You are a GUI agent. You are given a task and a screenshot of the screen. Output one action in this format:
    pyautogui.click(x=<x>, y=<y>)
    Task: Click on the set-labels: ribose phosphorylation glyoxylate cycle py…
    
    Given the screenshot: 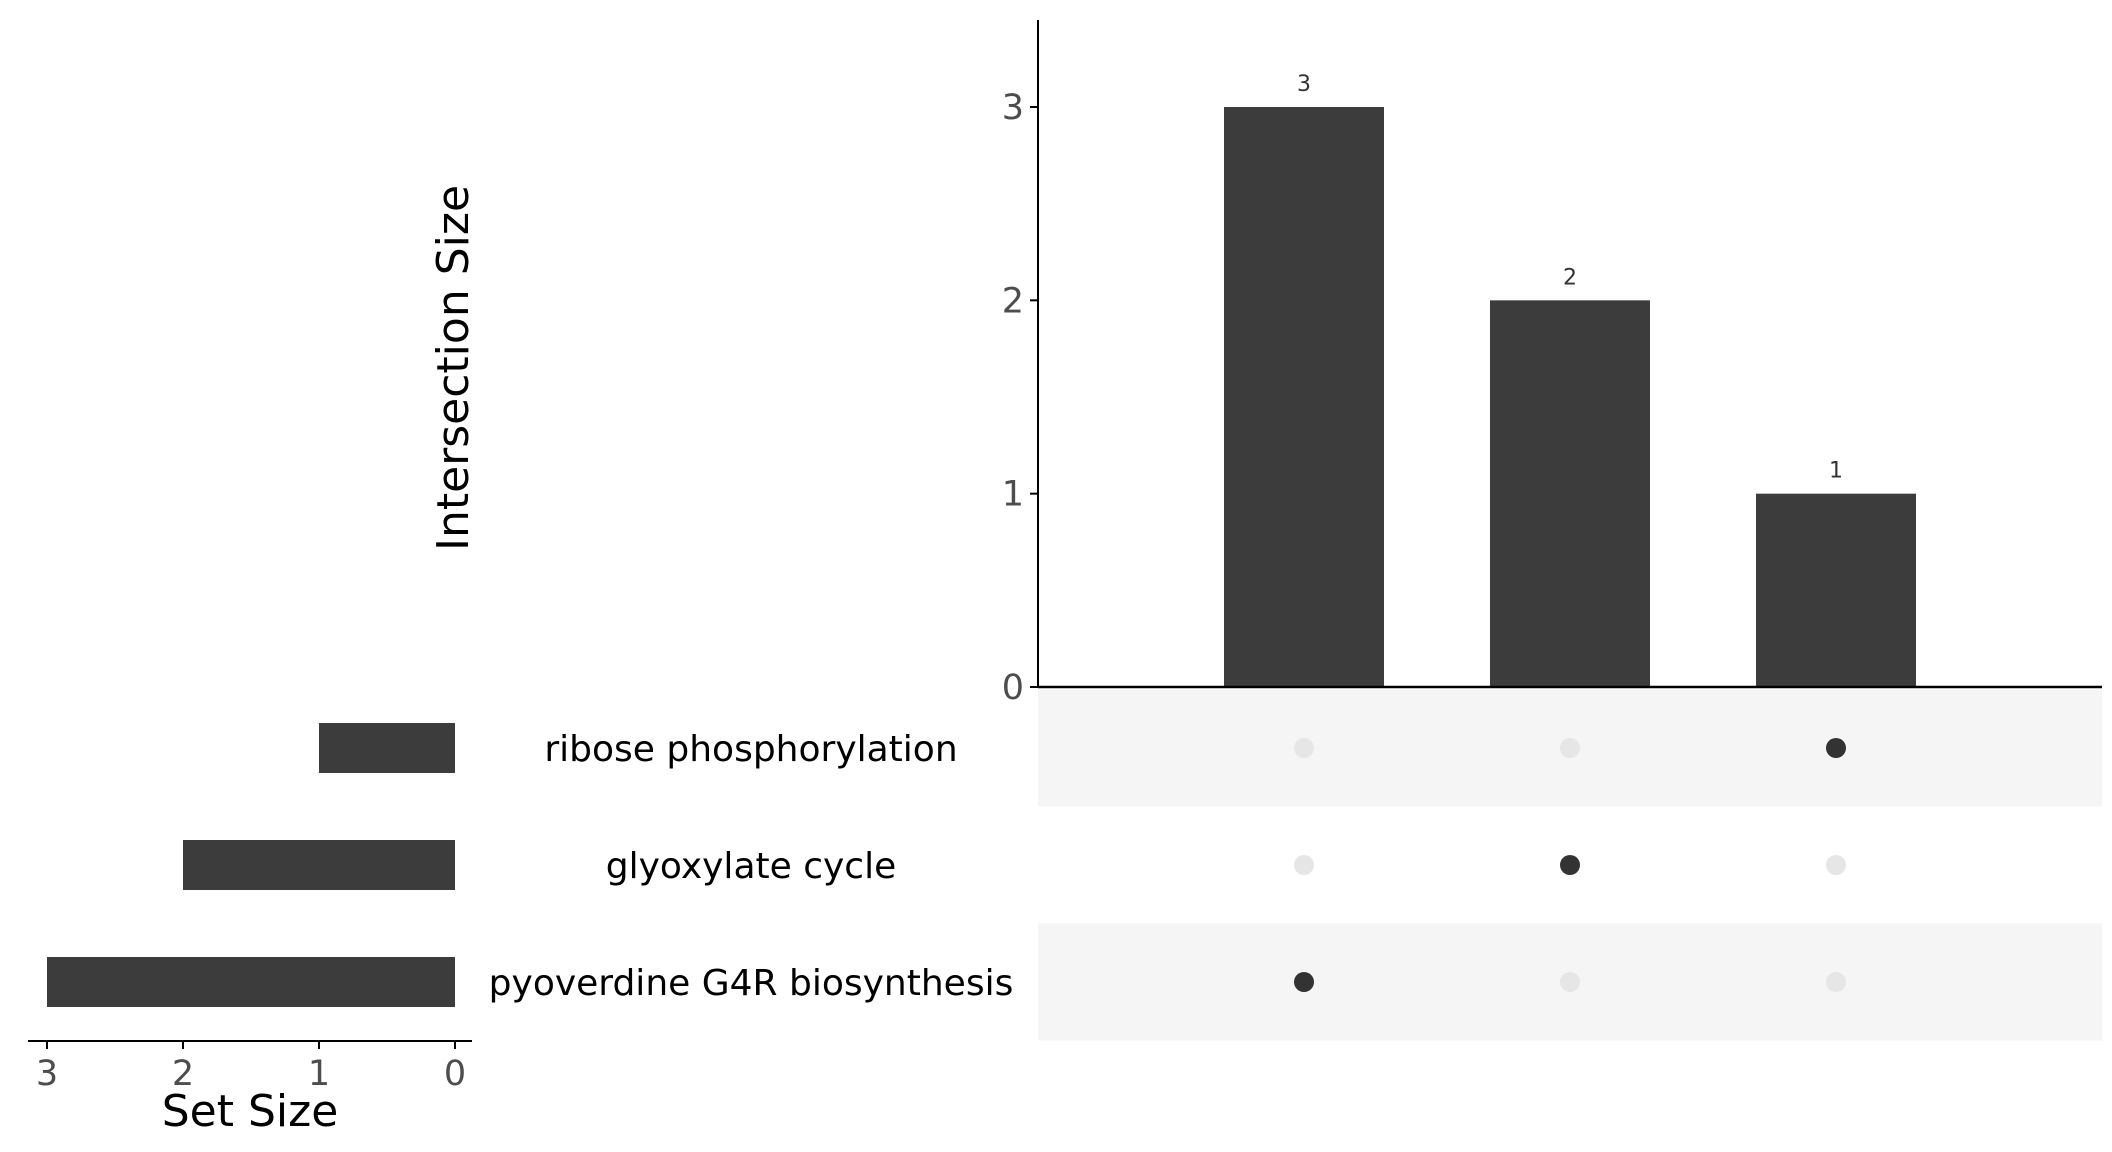 What is the action you would take?
    pyautogui.click(x=751, y=866)
    